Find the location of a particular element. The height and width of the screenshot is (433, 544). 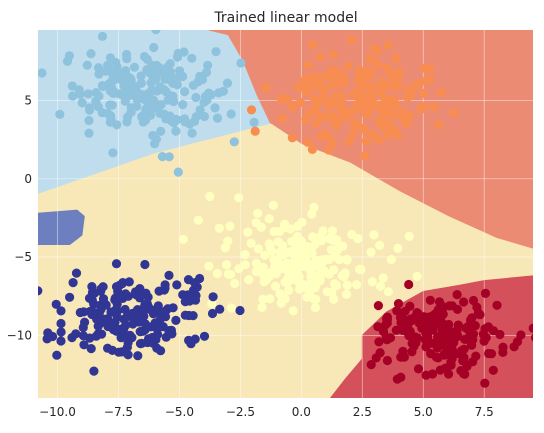

y-tick-label: −5 is located at coordinates (23, 257).